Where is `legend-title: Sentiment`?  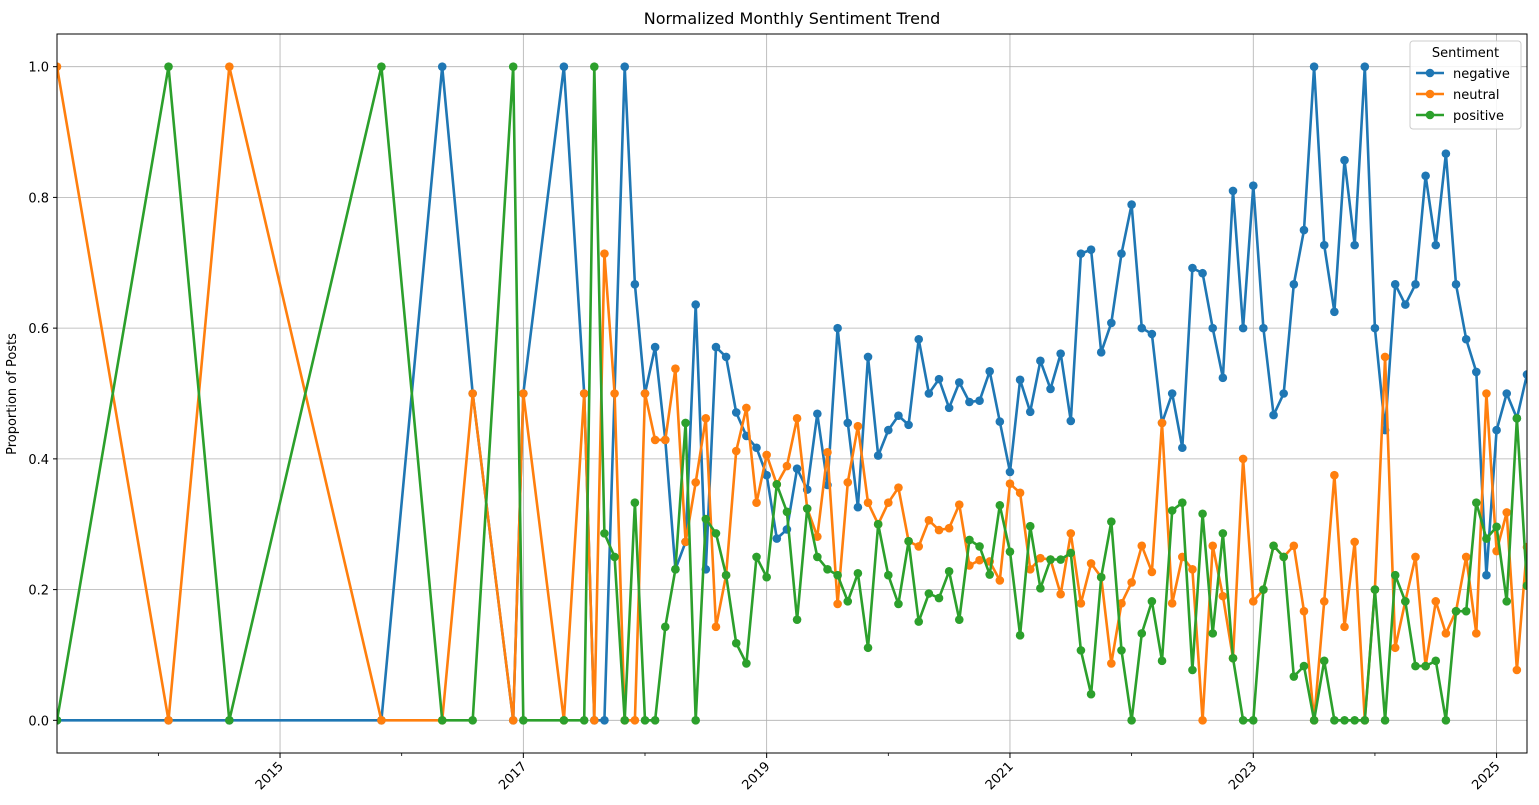 legend-title: Sentiment is located at coordinates (1465, 53).